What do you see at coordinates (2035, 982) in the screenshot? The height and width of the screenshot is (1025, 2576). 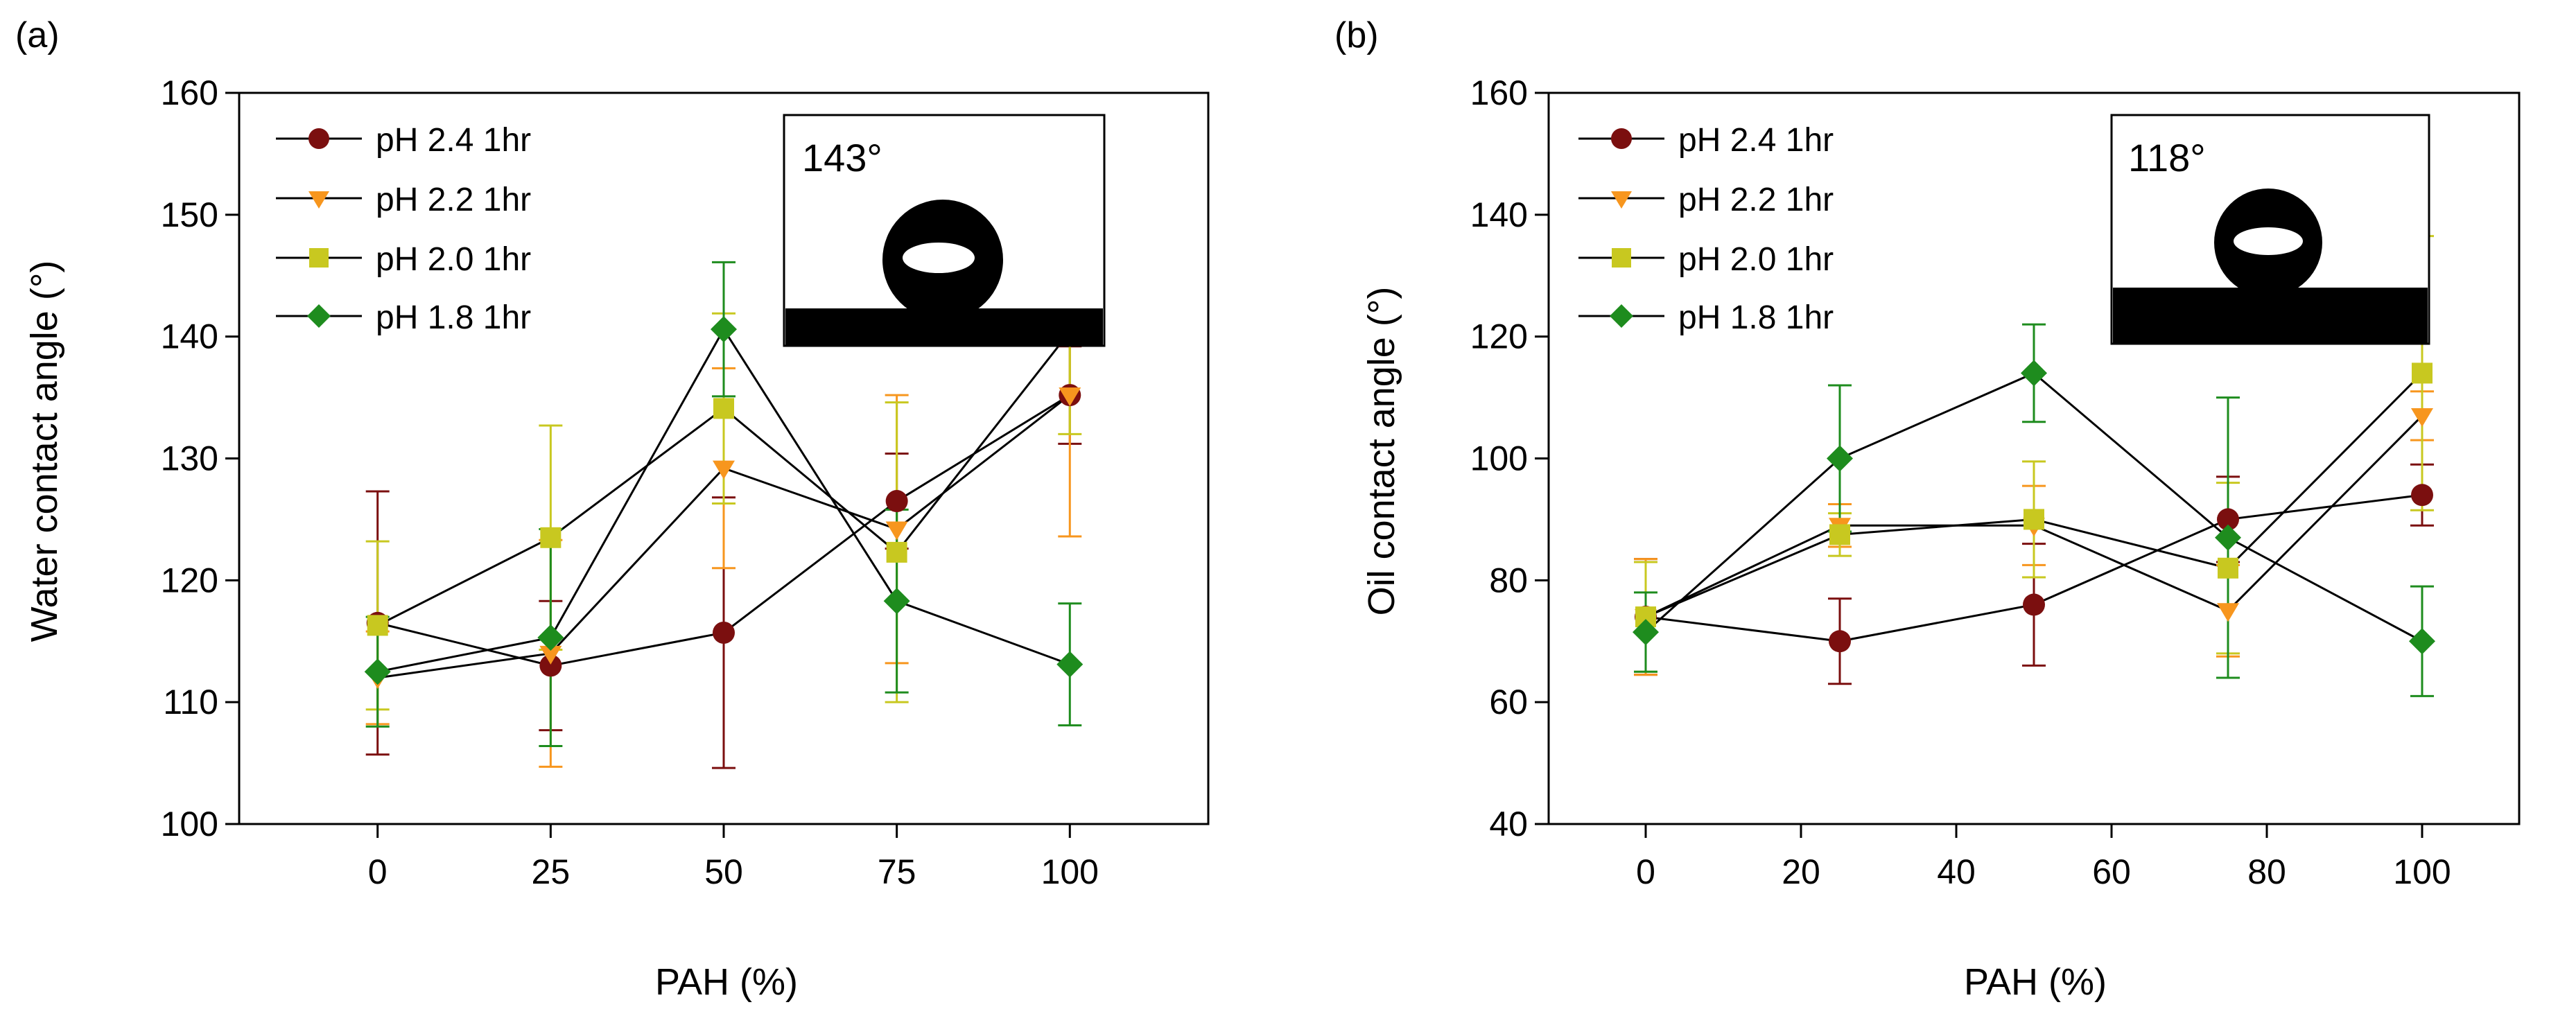 I see `x-axis-title-b: PAH (%)` at bounding box center [2035, 982].